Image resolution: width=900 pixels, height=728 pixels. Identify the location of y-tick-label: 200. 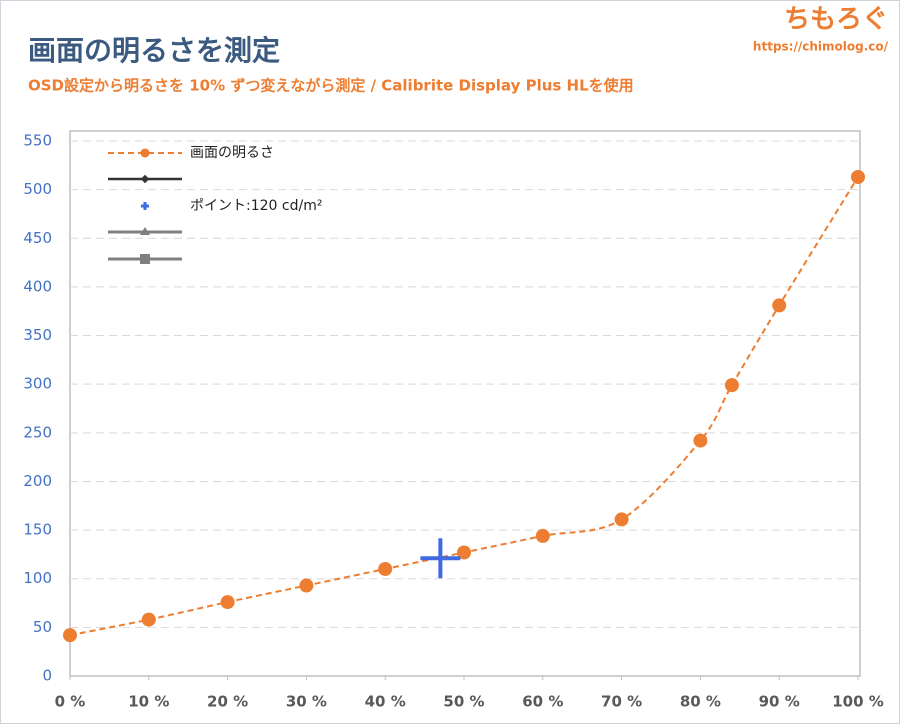
(37, 481).